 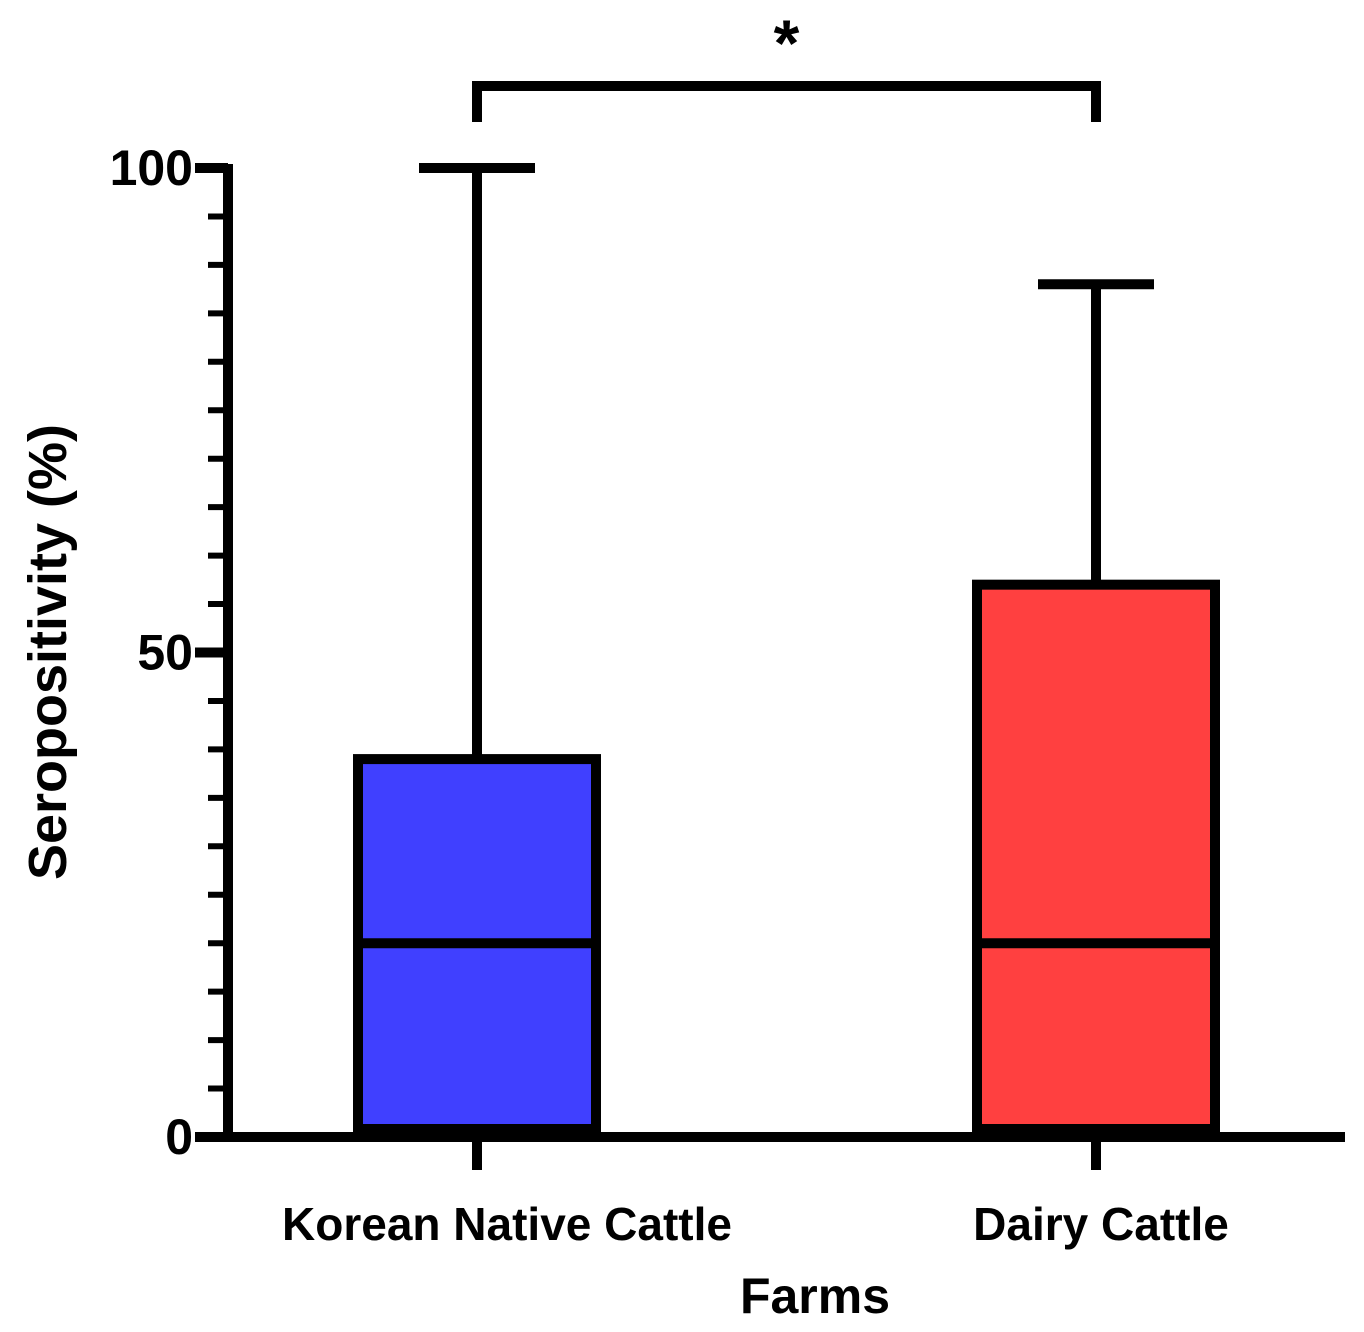 I want to click on significance-layer: *, so click(x=786, y=64).